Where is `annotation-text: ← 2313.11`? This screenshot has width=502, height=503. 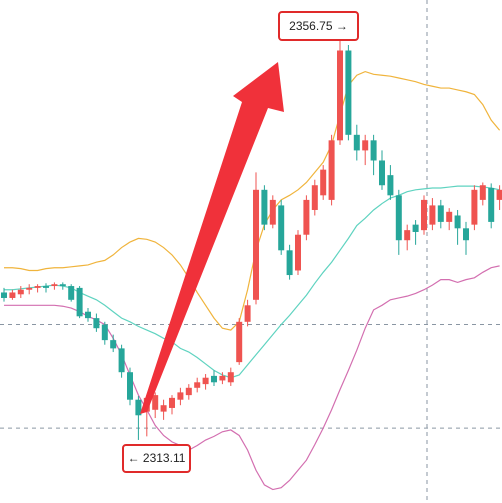
annotation-text: ← 2313.11 is located at coordinates (157, 458).